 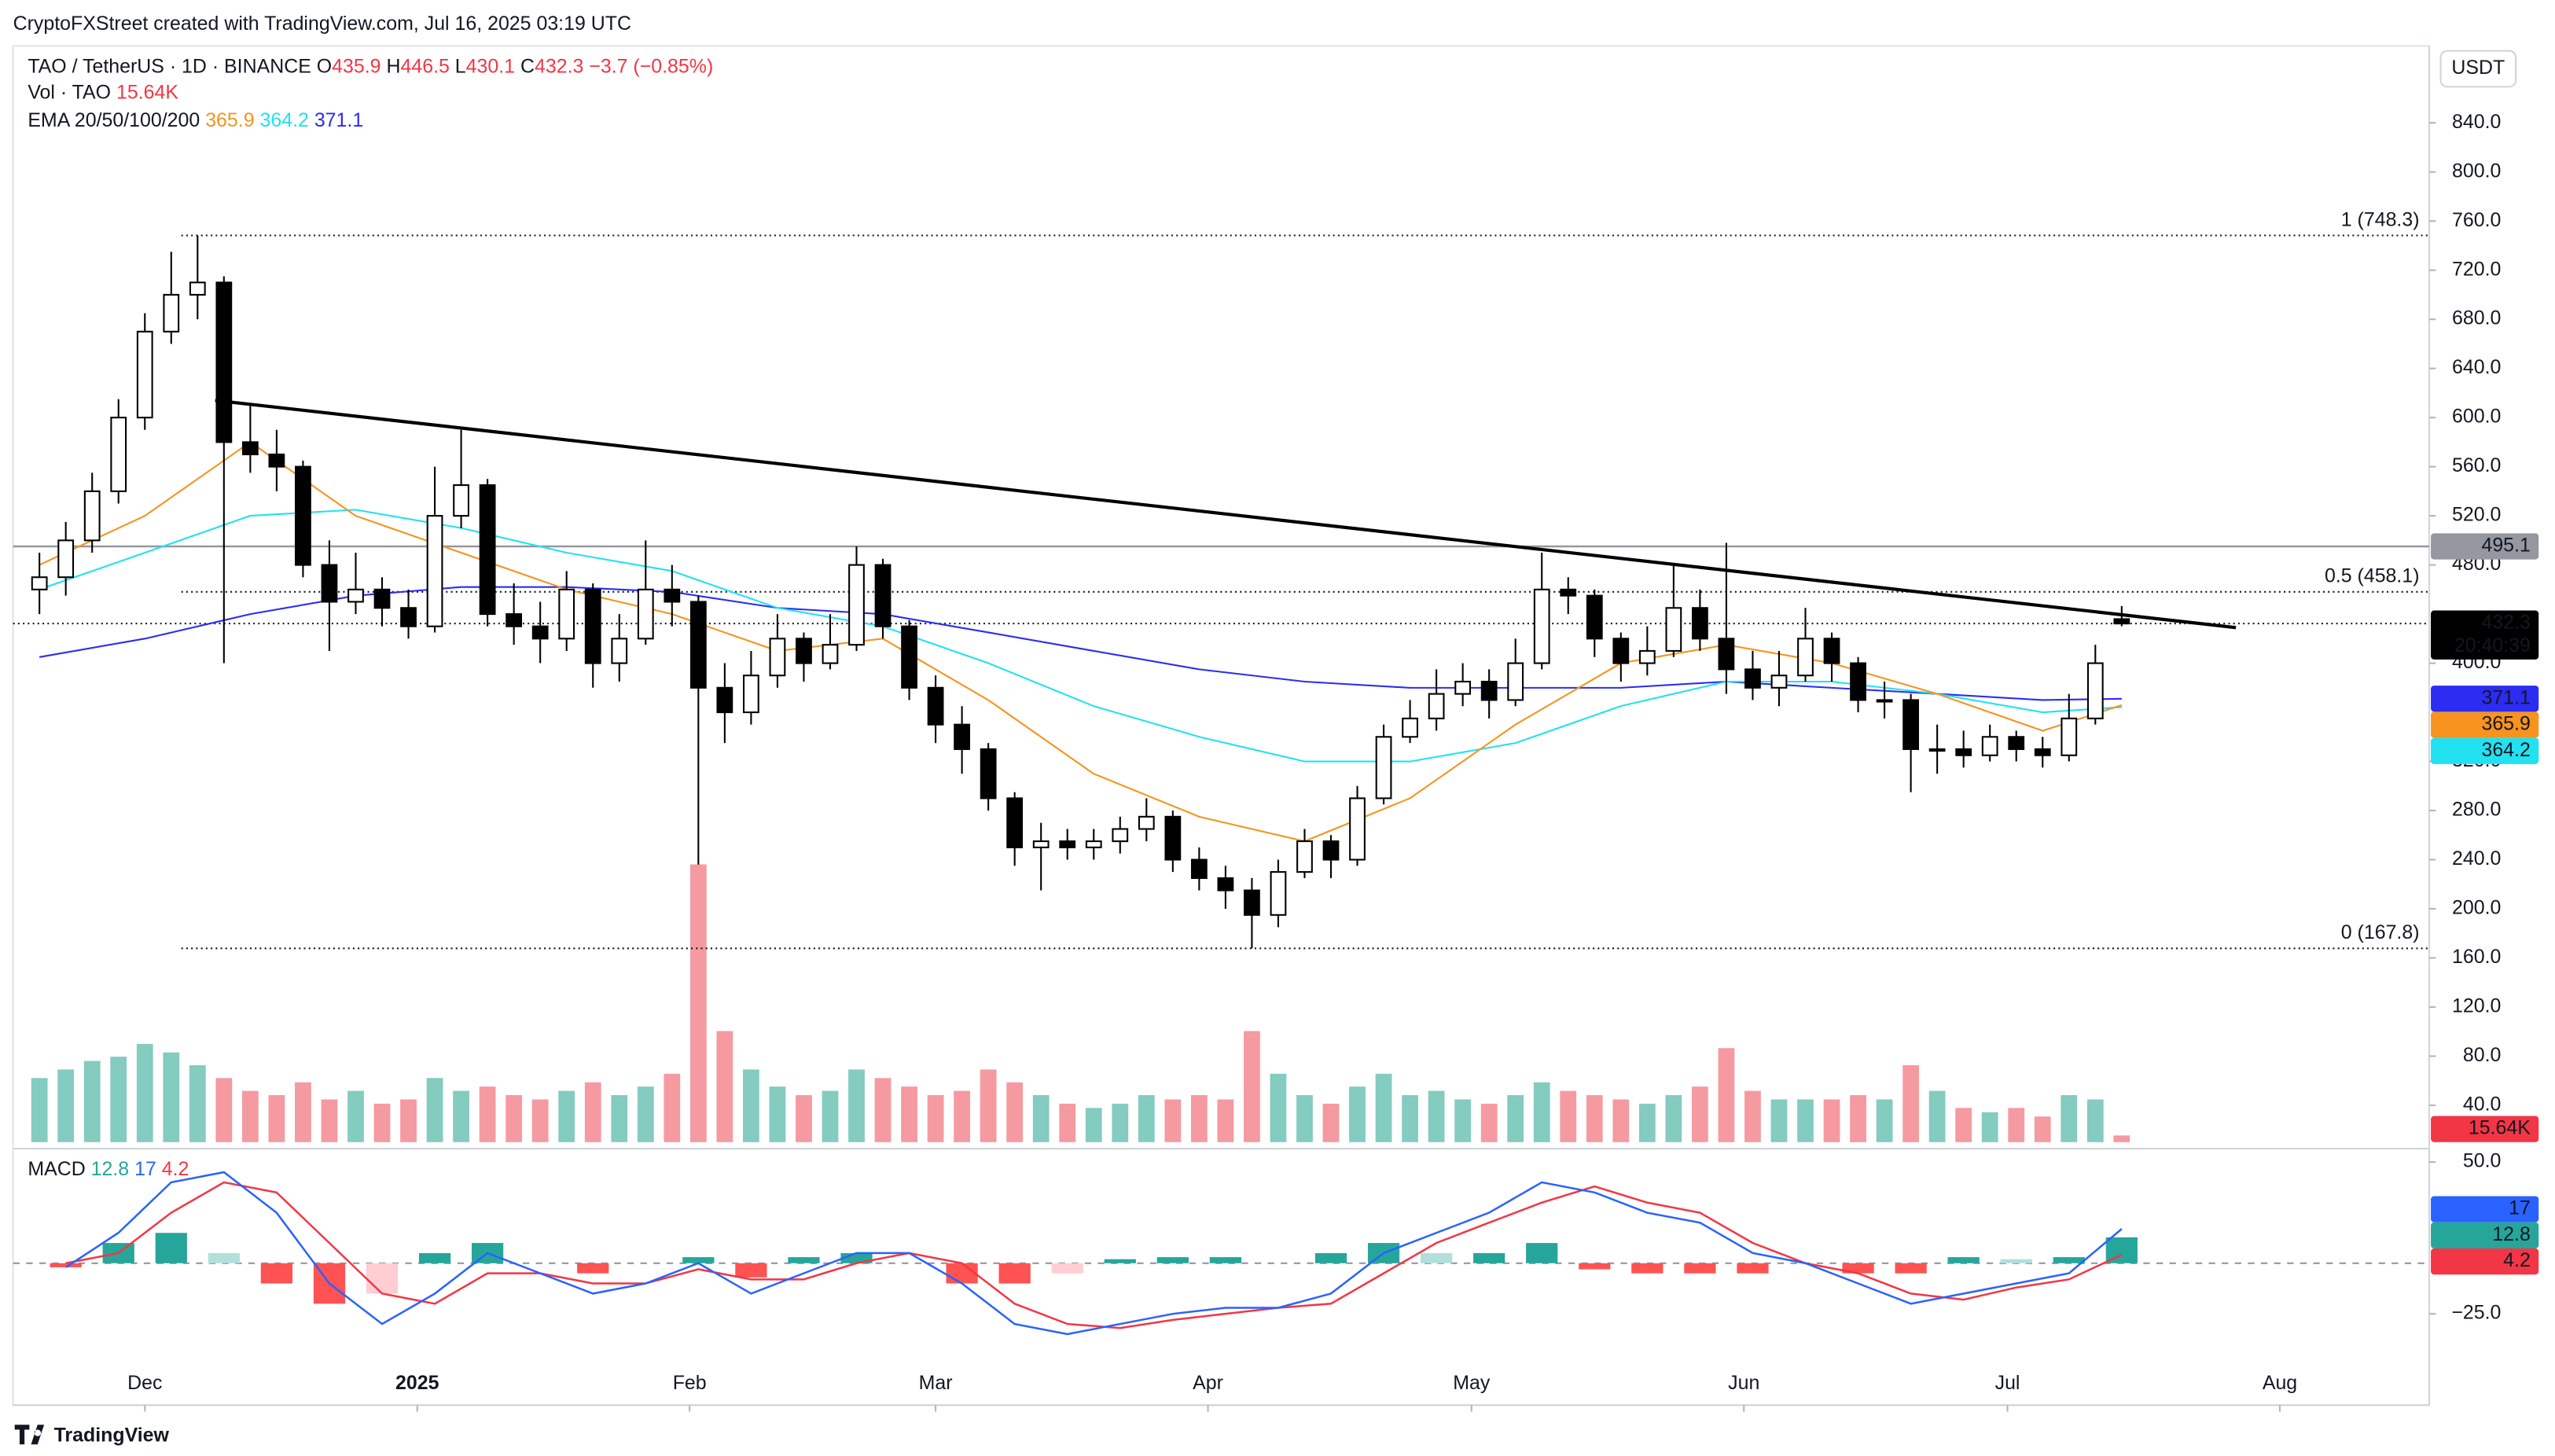 What do you see at coordinates (2477, 367) in the screenshot?
I see `y-tick-label: 640.0` at bounding box center [2477, 367].